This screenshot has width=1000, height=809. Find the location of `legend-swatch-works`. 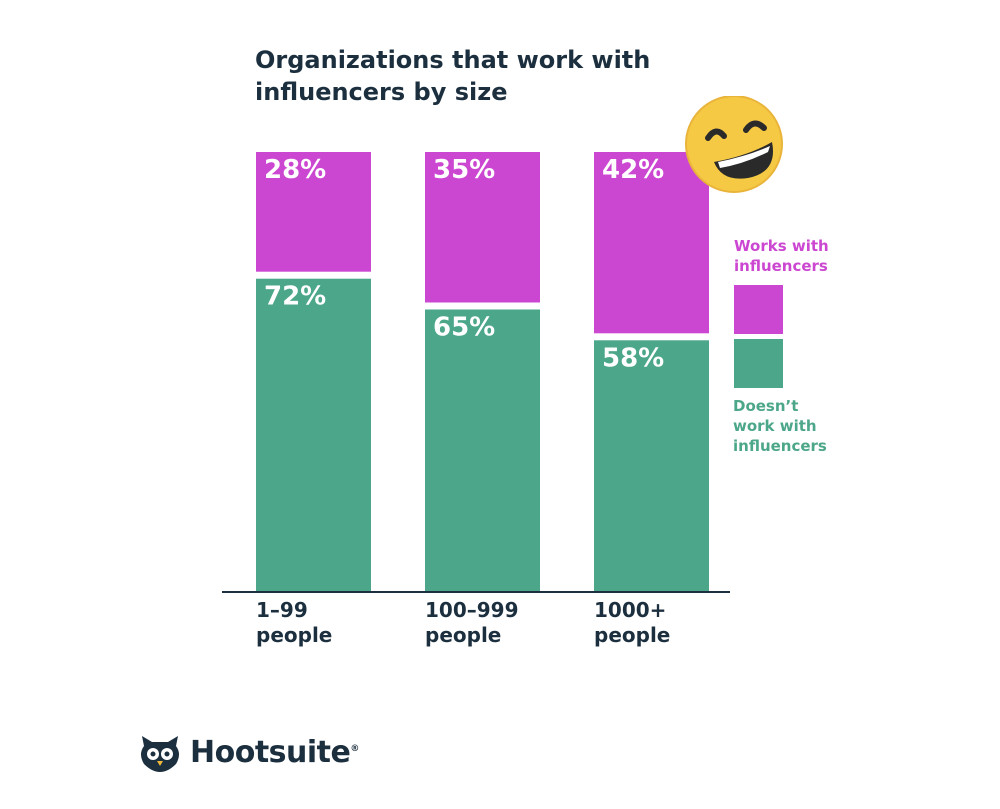

legend-swatch-works is located at coordinates (758, 309).